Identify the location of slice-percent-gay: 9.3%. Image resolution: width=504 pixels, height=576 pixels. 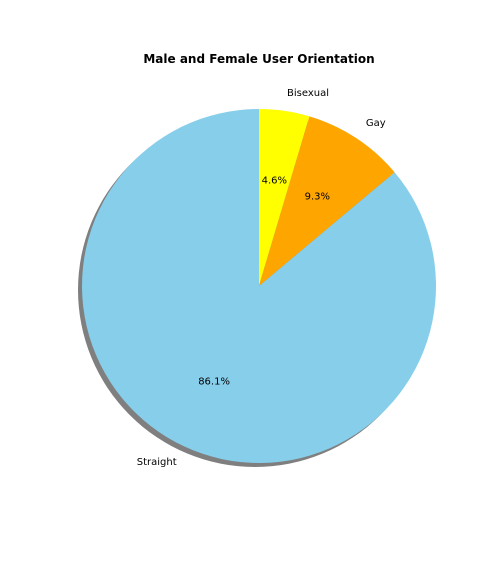
(317, 197).